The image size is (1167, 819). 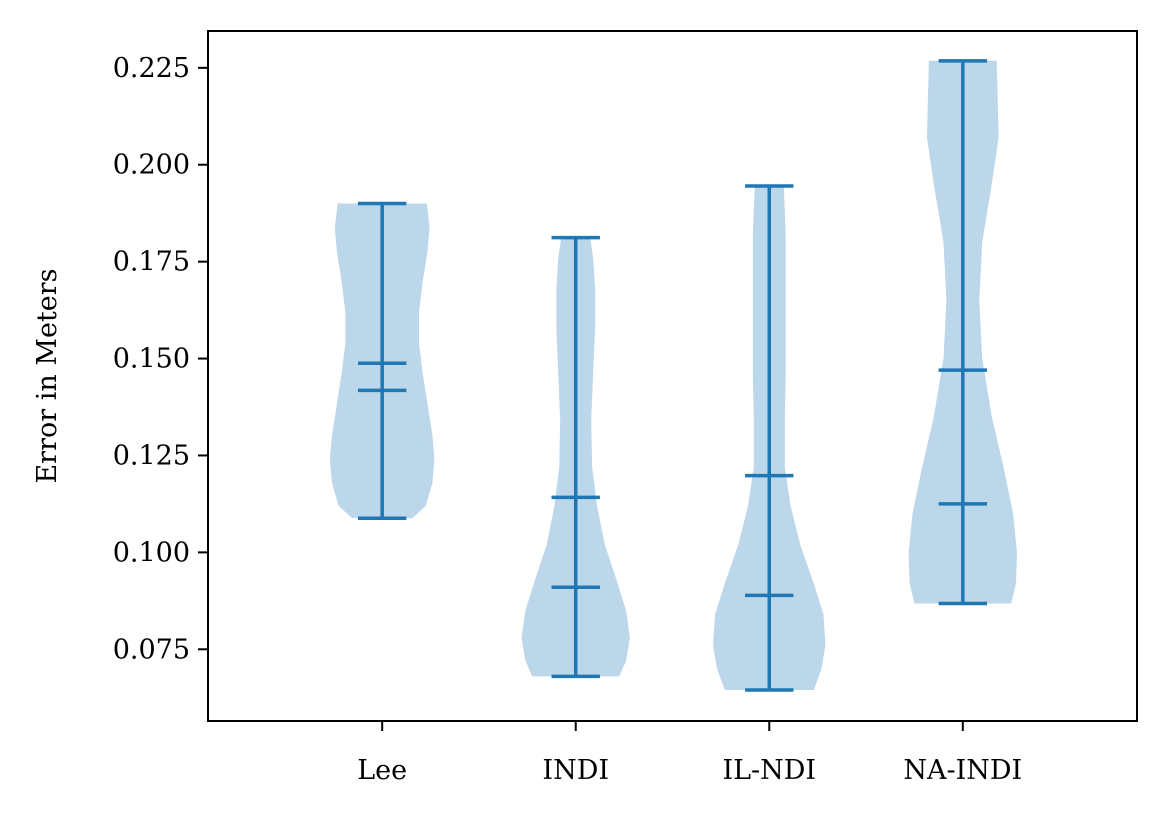 I want to click on y-axis-label: Error in Meters, so click(x=47, y=375).